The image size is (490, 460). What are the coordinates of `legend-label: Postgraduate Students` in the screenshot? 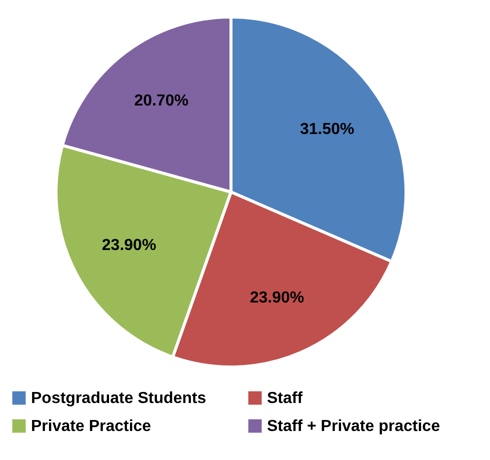 It's located at (118, 398).